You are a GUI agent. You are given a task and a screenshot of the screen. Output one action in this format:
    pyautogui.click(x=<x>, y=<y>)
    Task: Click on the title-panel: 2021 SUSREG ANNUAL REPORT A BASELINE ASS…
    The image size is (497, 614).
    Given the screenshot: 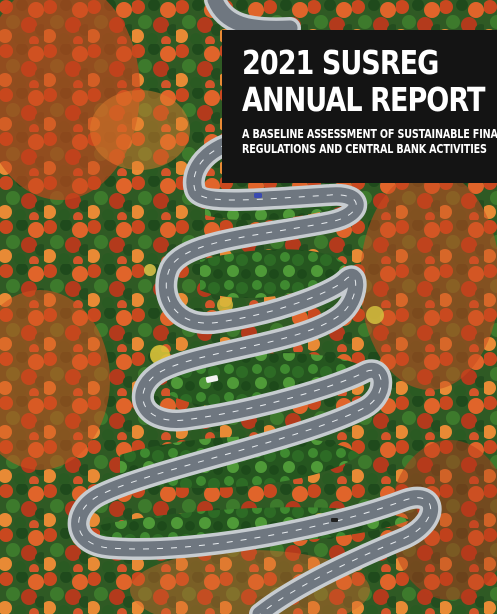 What is the action you would take?
    pyautogui.click(x=359, y=106)
    